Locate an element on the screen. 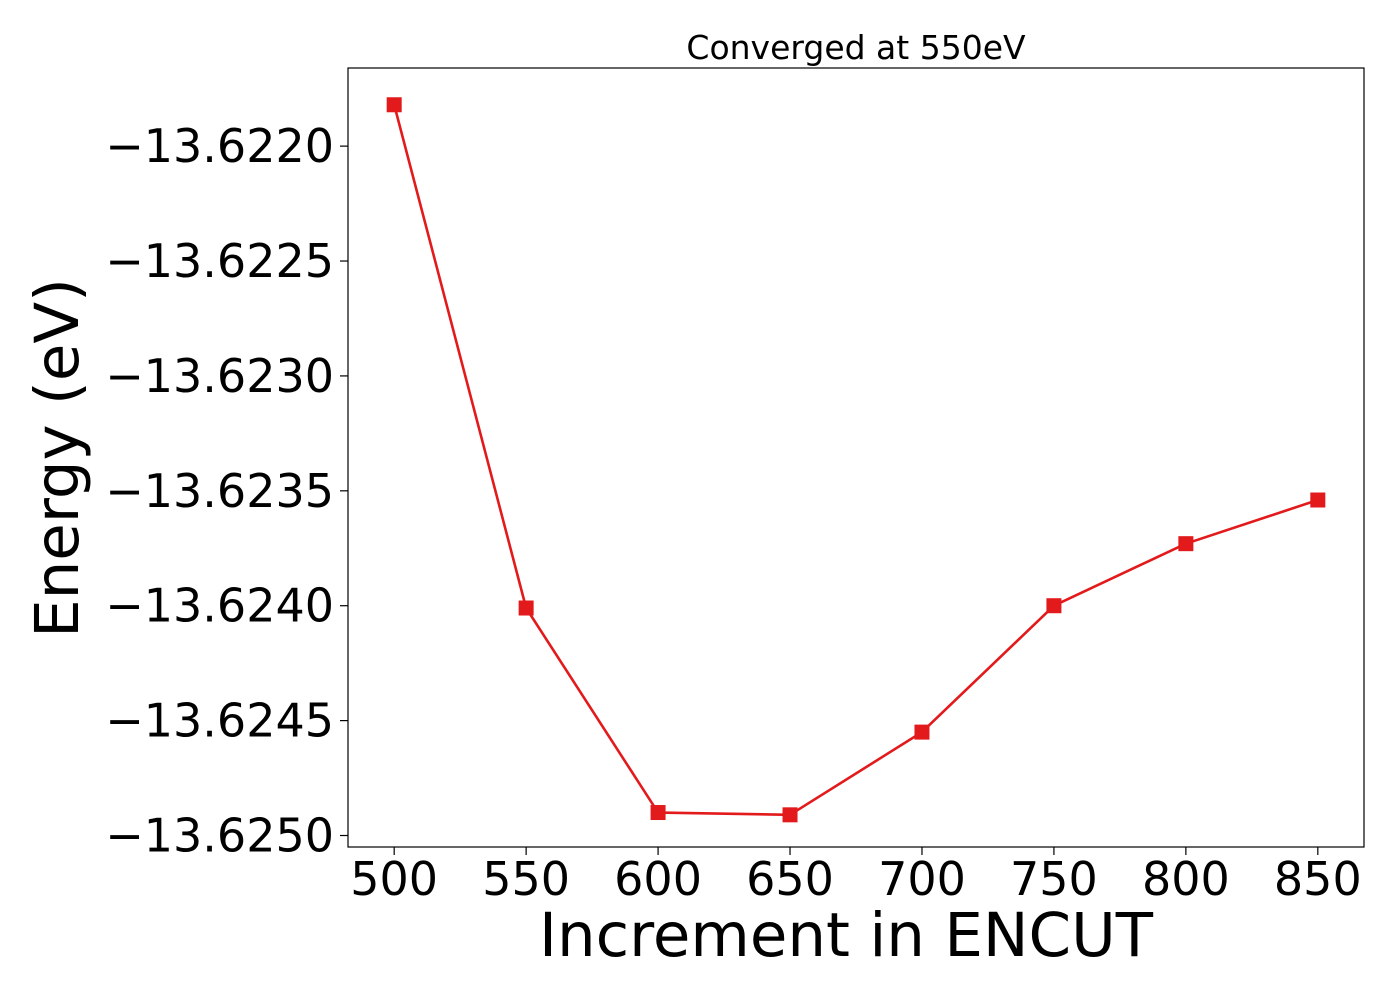 The image size is (1400, 1000). y-tick-label: −13.6230 is located at coordinates (219, 376).